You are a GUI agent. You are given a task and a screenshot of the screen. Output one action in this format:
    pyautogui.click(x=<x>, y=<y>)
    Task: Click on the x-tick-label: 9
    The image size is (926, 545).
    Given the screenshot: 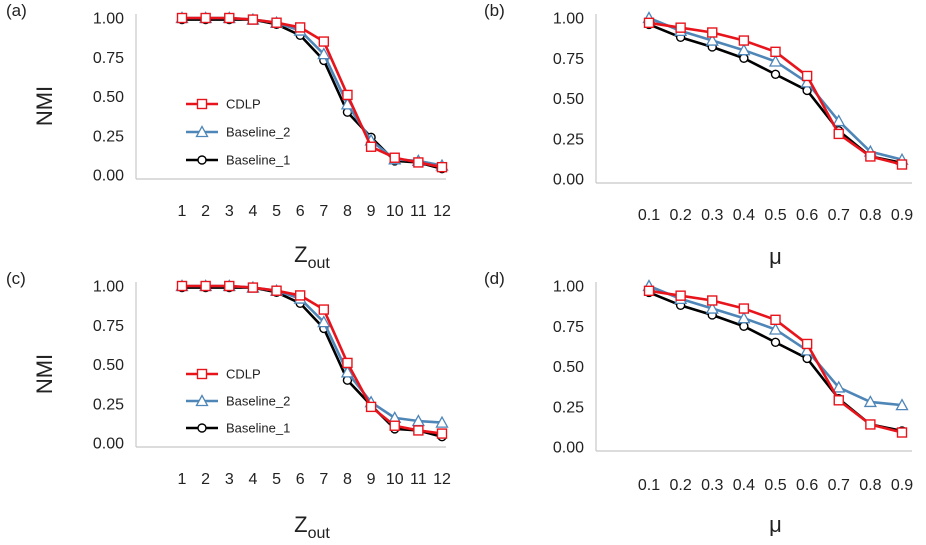 What is the action you would take?
    pyautogui.click(x=371, y=479)
    